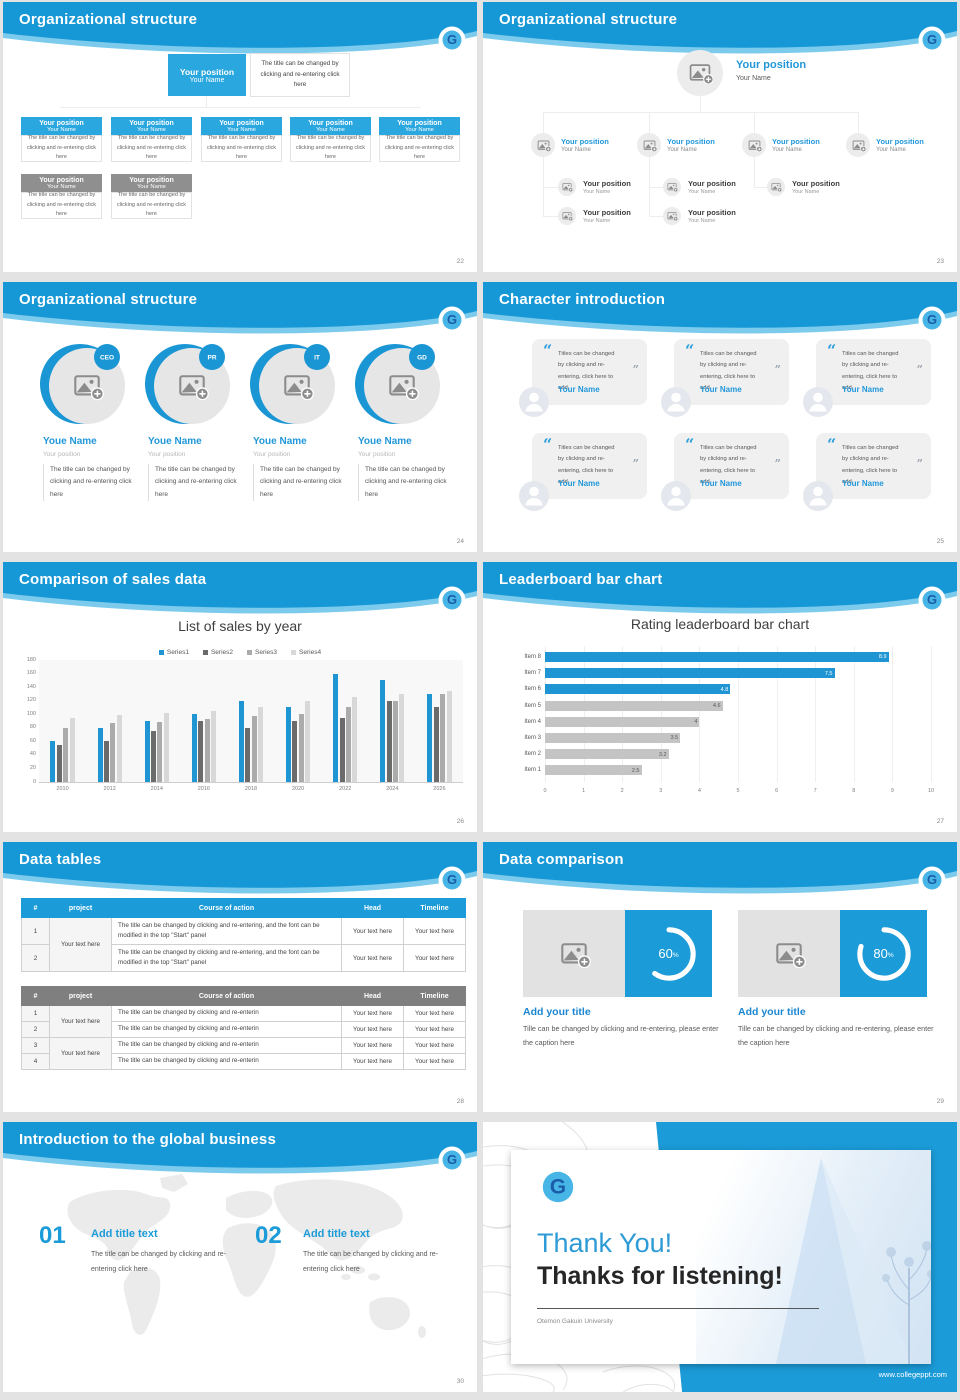 The height and width of the screenshot is (1400, 960). What do you see at coordinates (532, 657) in the screenshot?
I see `item-label: Item 8` at bounding box center [532, 657].